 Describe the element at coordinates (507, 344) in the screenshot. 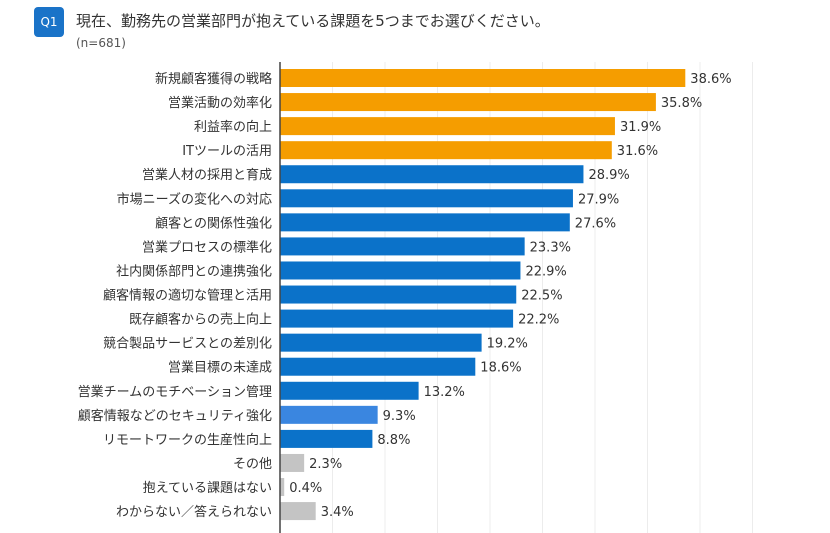

I see `data-label: 19.2%` at that location.